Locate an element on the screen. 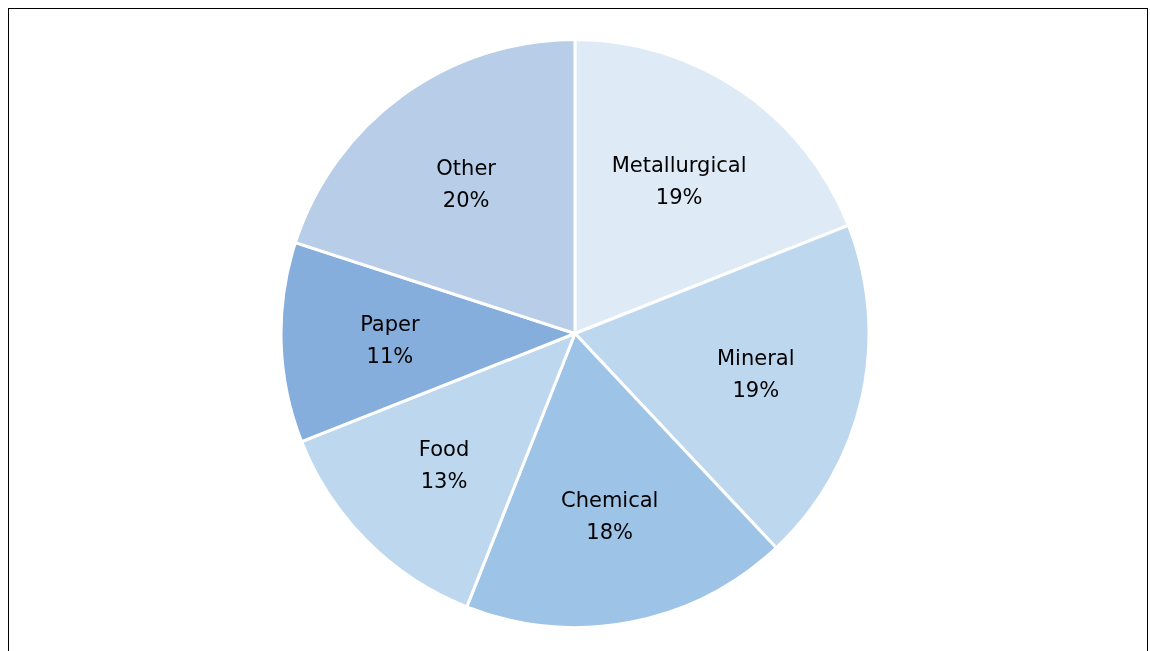  slice-label: Other is located at coordinates (466, 168).